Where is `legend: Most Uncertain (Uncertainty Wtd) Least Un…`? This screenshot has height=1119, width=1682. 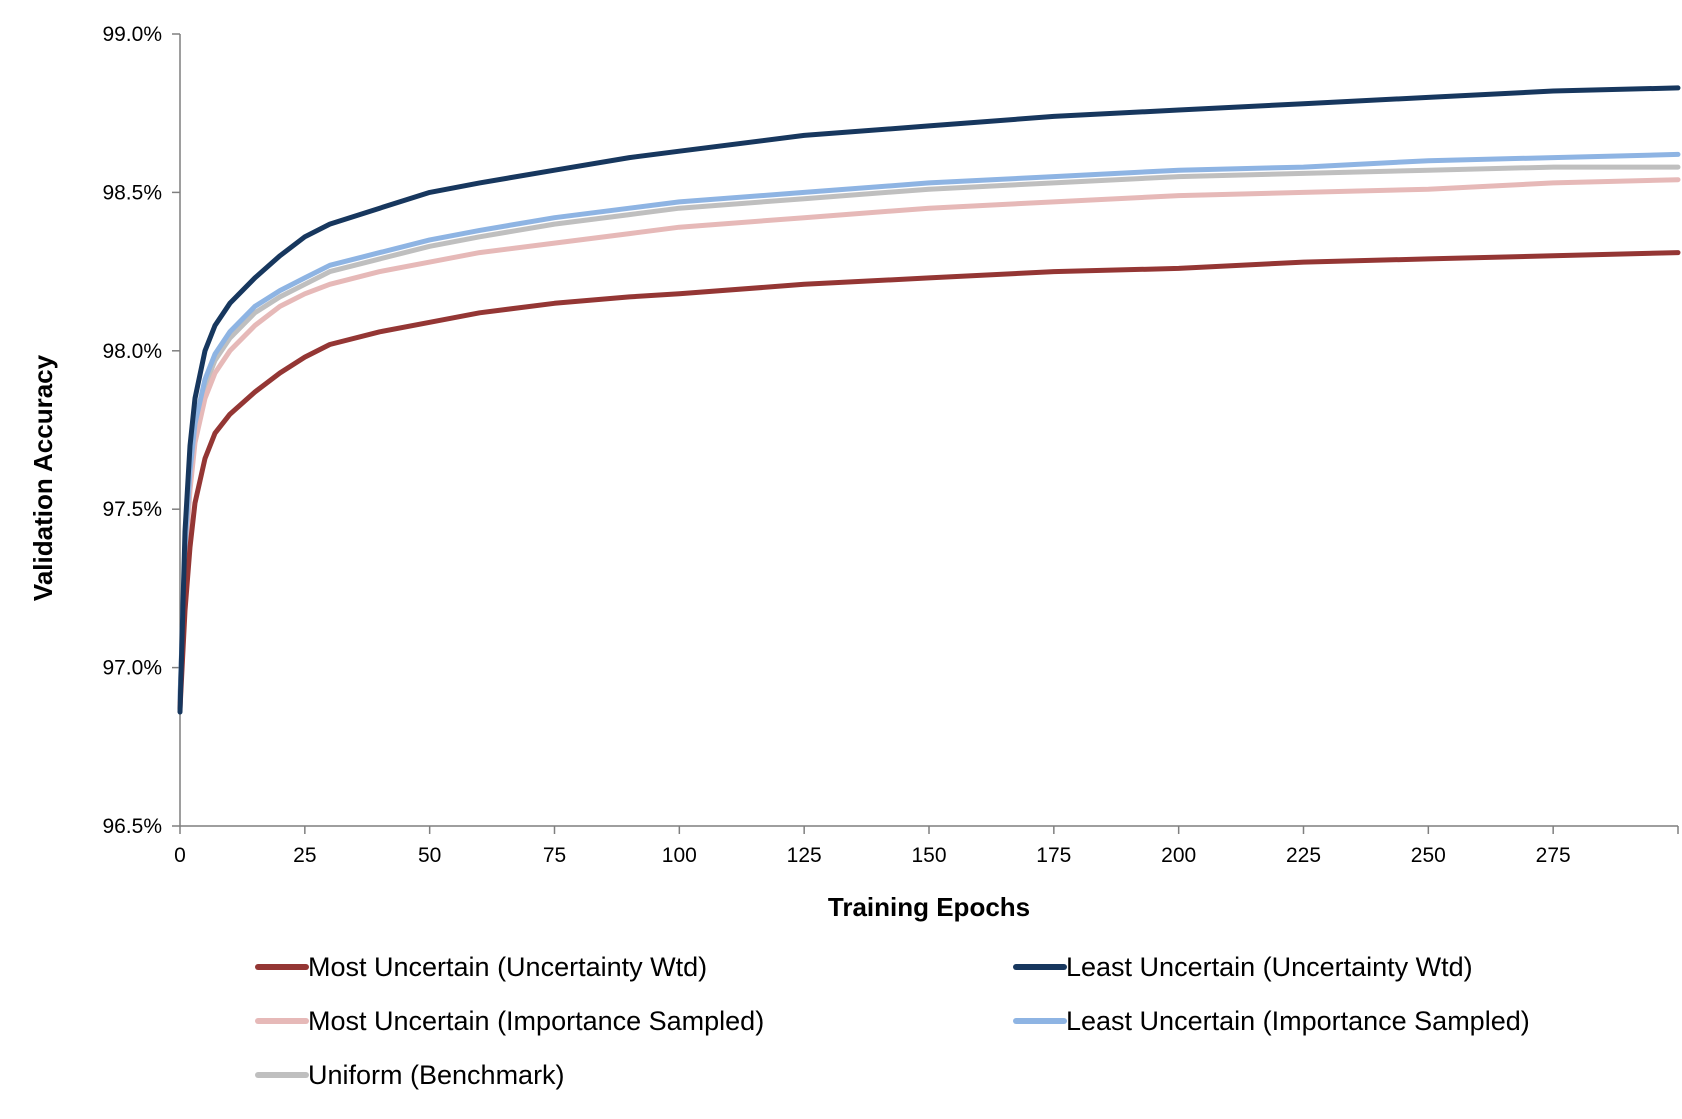
legend: Most Uncertain (Uncertainty Wtd) Least Un… is located at coordinates (892, 1021).